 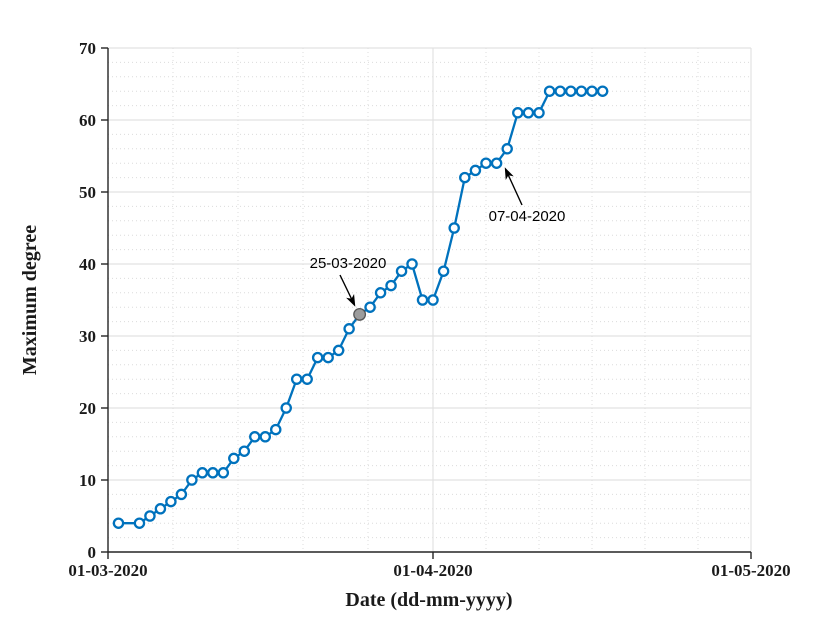 I want to click on x-axis-label: Date (dd-mm-yyyy), so click(x=428, y=600).